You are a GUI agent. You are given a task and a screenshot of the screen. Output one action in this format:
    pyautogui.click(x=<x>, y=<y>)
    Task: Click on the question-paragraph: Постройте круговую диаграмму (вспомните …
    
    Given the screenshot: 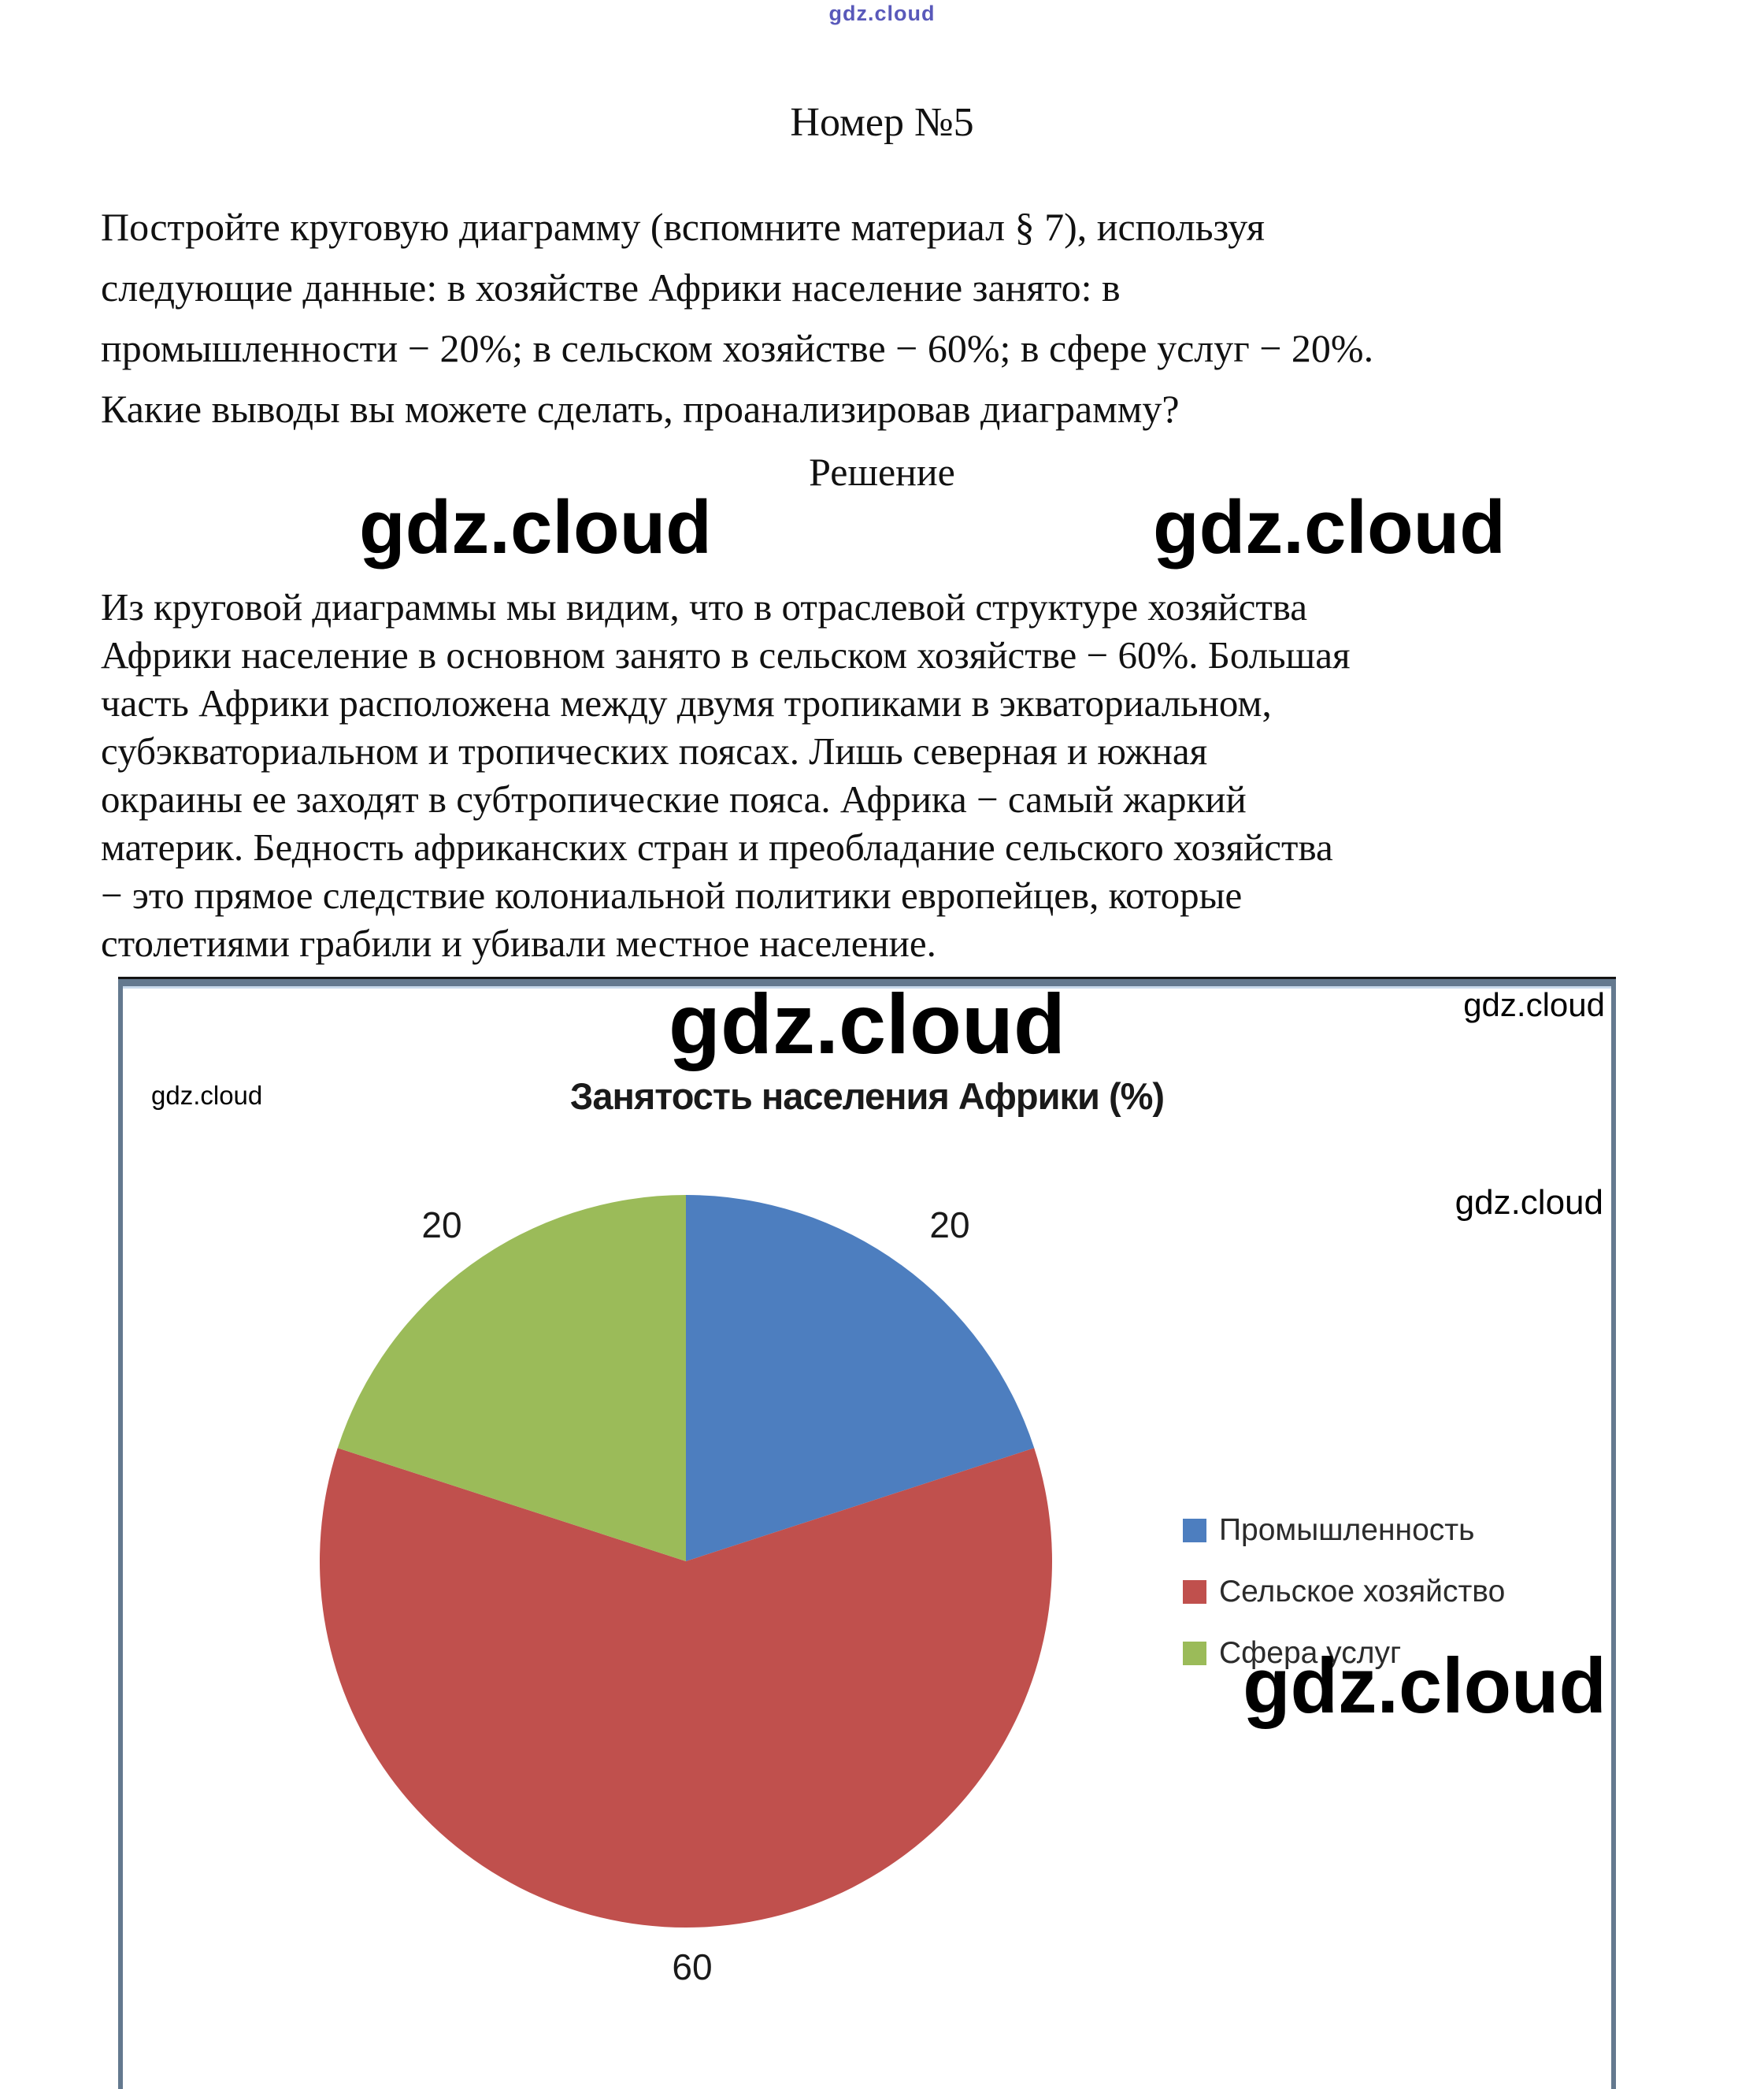 What is the action you would take?
    pyautogui.click(x=896, y=318)
    